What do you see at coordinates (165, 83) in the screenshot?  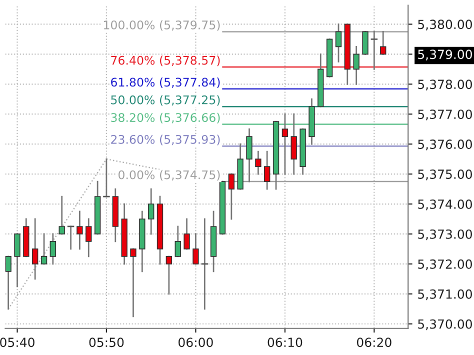 I see `ref-line-label: 61.80% (5,377.84)` at bounding box center [165, 83].